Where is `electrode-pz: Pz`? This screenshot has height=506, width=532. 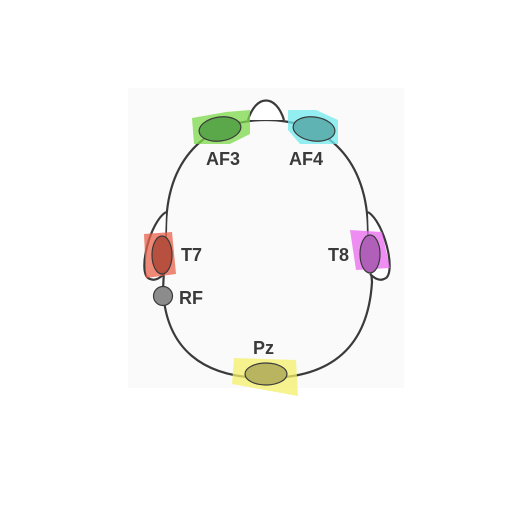 electrode-pz: Pz is located at coordinates (265, 367).